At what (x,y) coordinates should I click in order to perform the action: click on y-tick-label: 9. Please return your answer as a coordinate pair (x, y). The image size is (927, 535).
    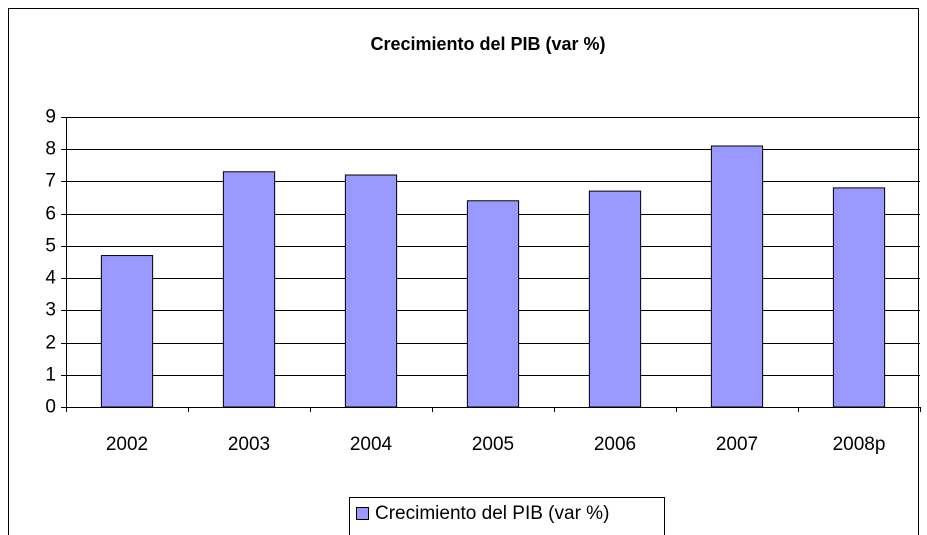
    Looking at the image, I should click on (50, 117).